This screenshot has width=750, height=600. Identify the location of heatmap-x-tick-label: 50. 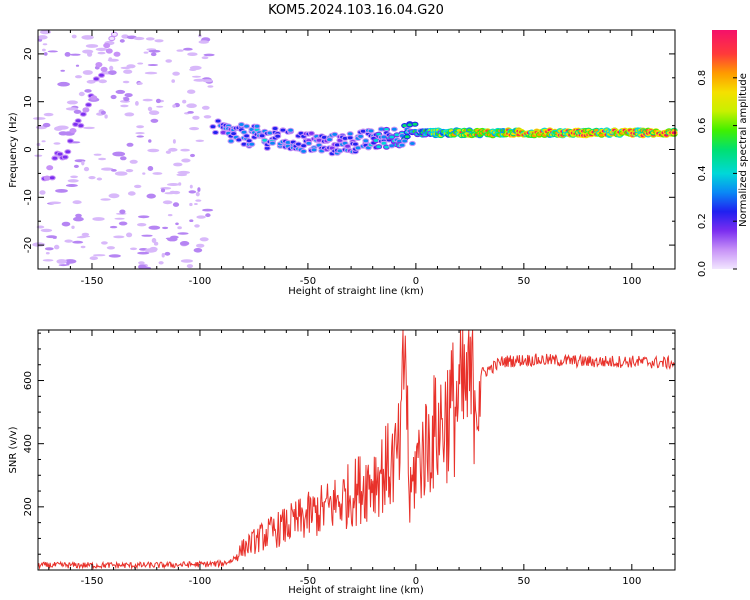
(523, 281).